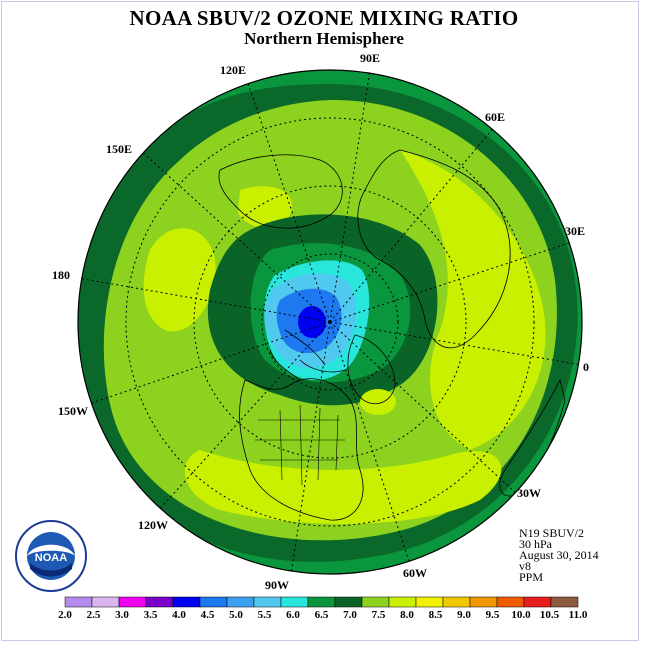 This screenshot has width=648, height=648. What do you see at coordinates (324, 18) in the screenshot?
I see `map-title: NOAA SBUV/2 OZONE MIXING RATIO` at bounding box center [324, 18].